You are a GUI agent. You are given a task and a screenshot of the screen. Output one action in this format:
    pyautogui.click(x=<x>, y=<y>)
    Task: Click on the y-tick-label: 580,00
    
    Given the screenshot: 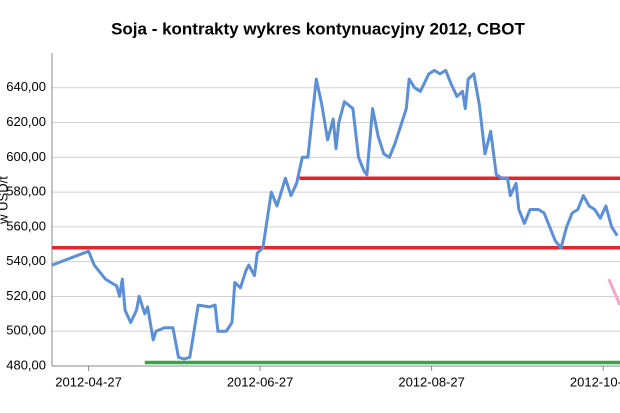 What is the action you would take?
    pyautogui.click(x=26, y=191)
    